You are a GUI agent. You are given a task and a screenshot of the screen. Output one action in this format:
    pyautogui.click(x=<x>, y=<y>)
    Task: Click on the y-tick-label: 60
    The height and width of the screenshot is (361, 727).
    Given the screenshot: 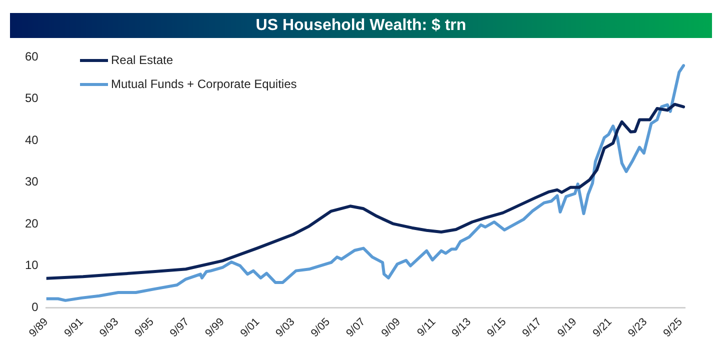 What is the action you would take?
    pyautogui.click(x=31, y=57)
    